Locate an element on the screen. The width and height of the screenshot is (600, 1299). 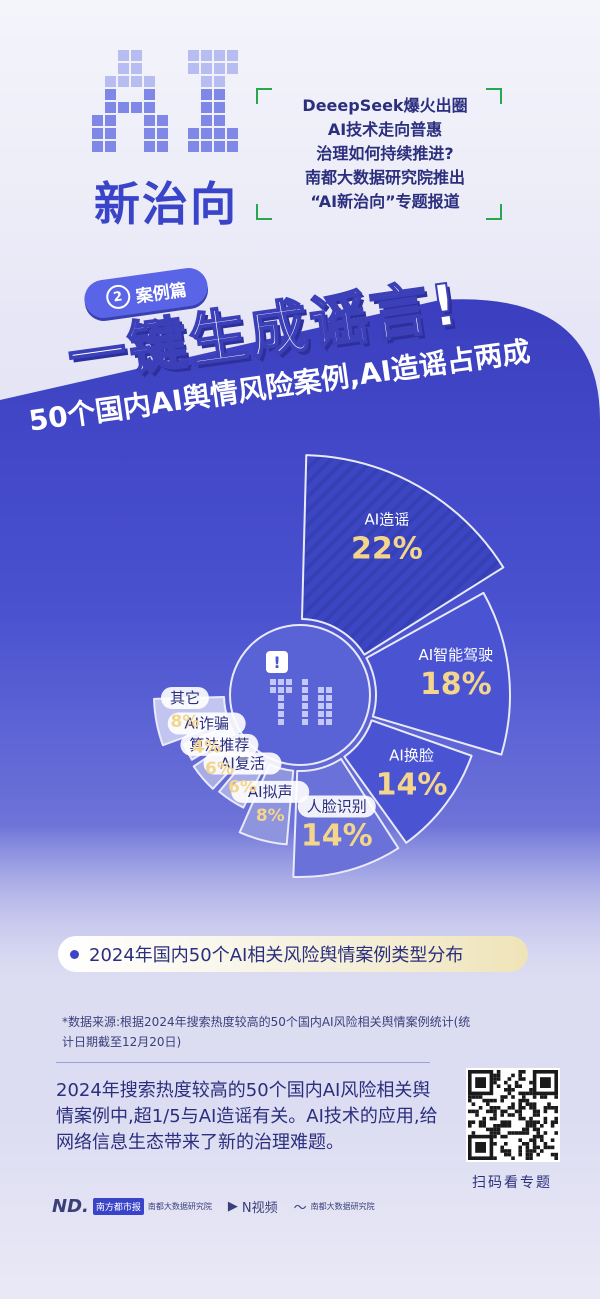
value-label: 4% is located at coordinates (206, 748).